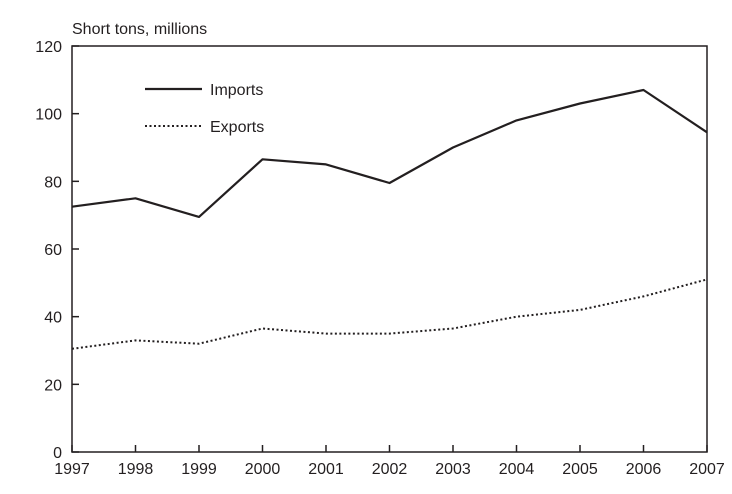 The width and height of the screenshot is (732, 494). What do you see at coordinates (139, 29) in the screenshot?
I see `y-axis-unit-label: Short tons, millions` at bounding box center [139, 29].